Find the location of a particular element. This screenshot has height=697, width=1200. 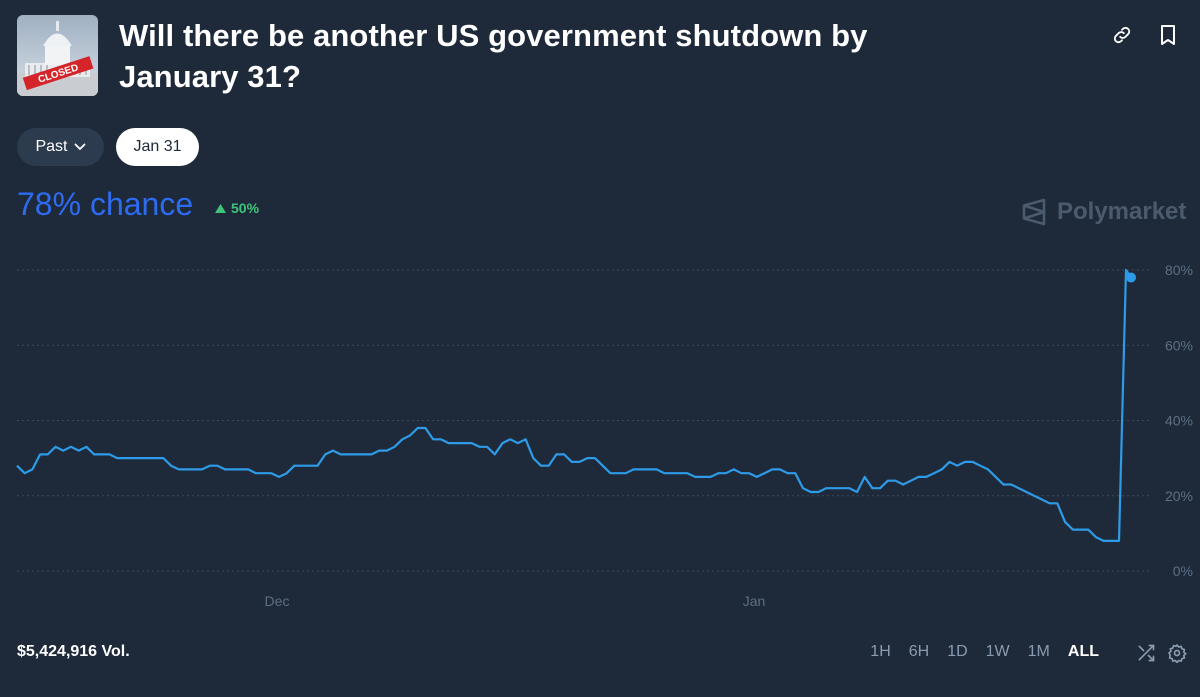

x-axis-labels: Dec Jan is located at coordinates (515, 601).